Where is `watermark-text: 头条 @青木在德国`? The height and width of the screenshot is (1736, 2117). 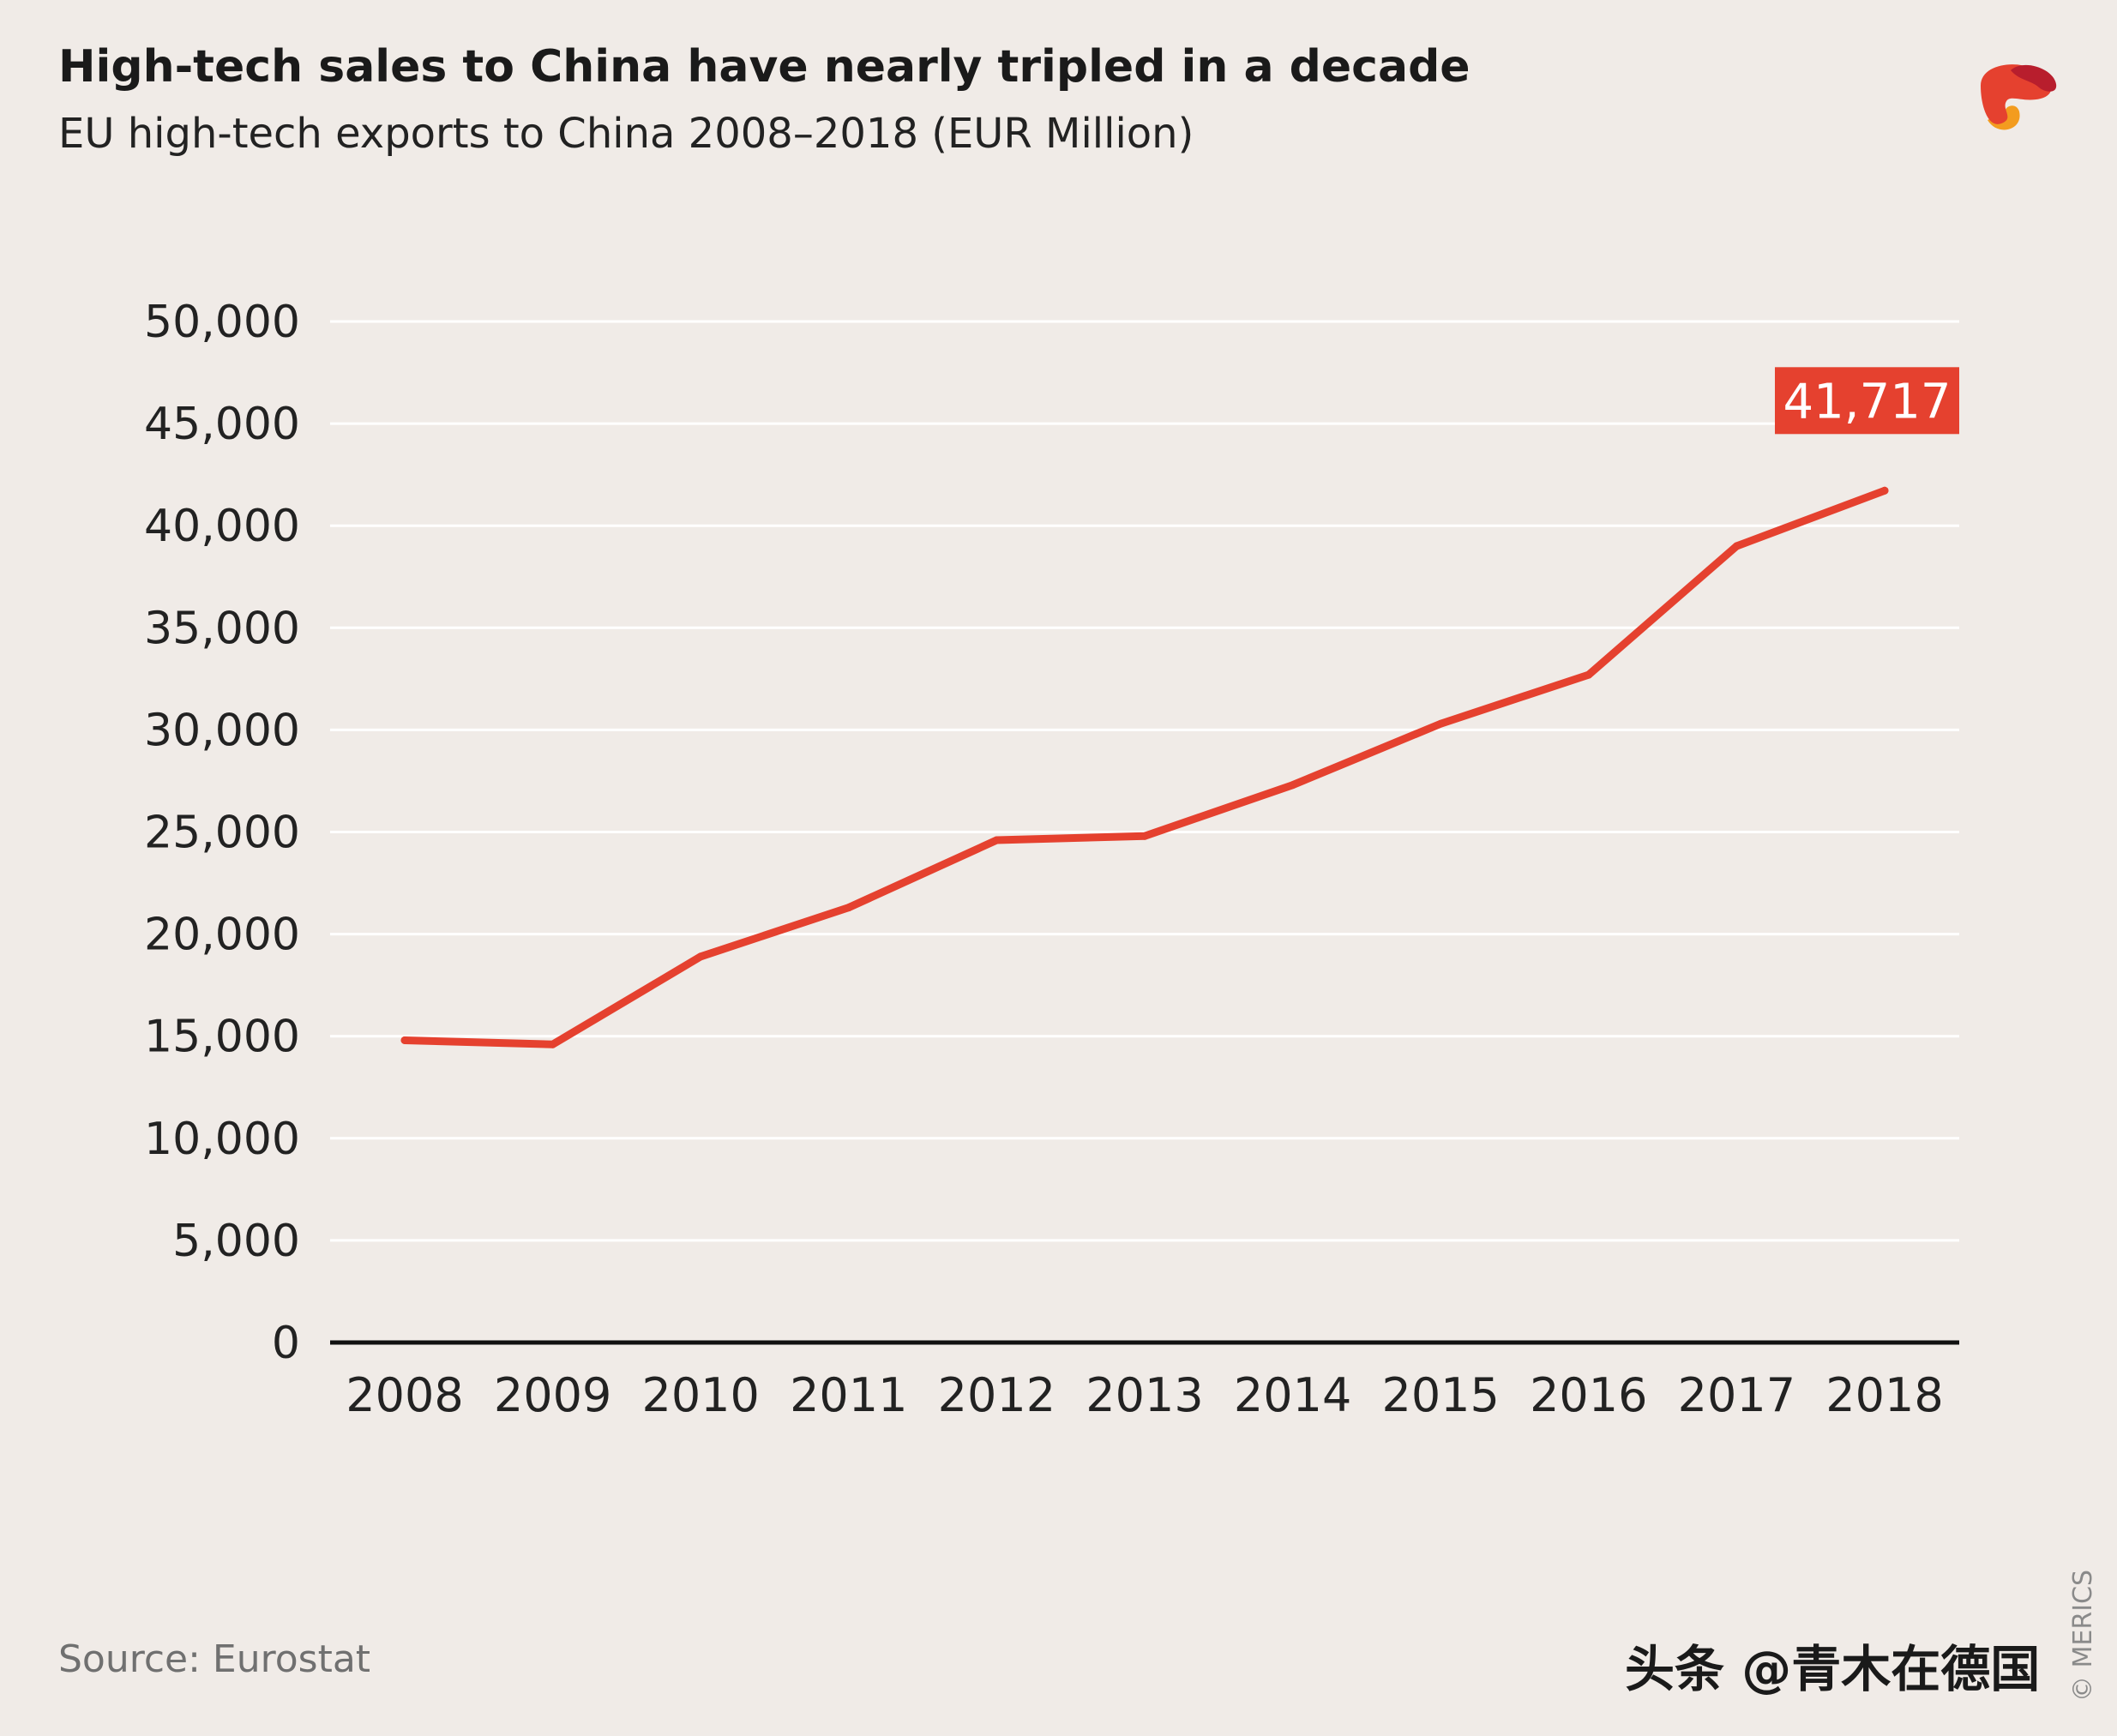 watermark-text: 头条 @青木在德国 is located at coordinates (1833, 1669).